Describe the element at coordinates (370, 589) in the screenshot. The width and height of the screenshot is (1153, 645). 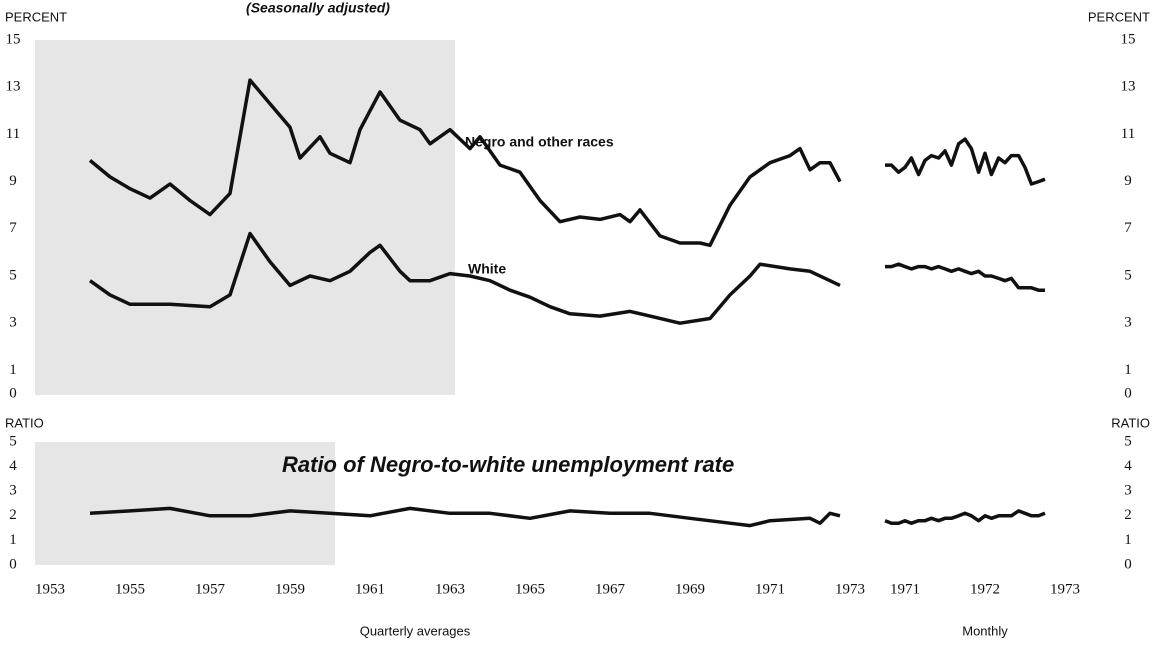
I see `x-tick-label: 1961` at that location.